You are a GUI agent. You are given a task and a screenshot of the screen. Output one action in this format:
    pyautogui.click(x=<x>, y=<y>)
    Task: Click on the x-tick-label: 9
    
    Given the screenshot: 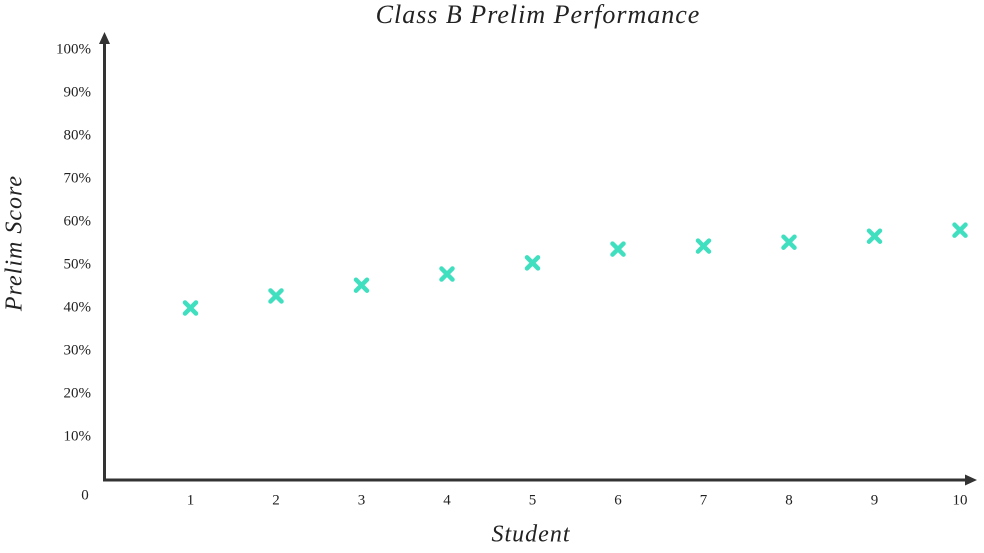 What is the action you would take?
    pyautogui.click(x=875, y=500)
    